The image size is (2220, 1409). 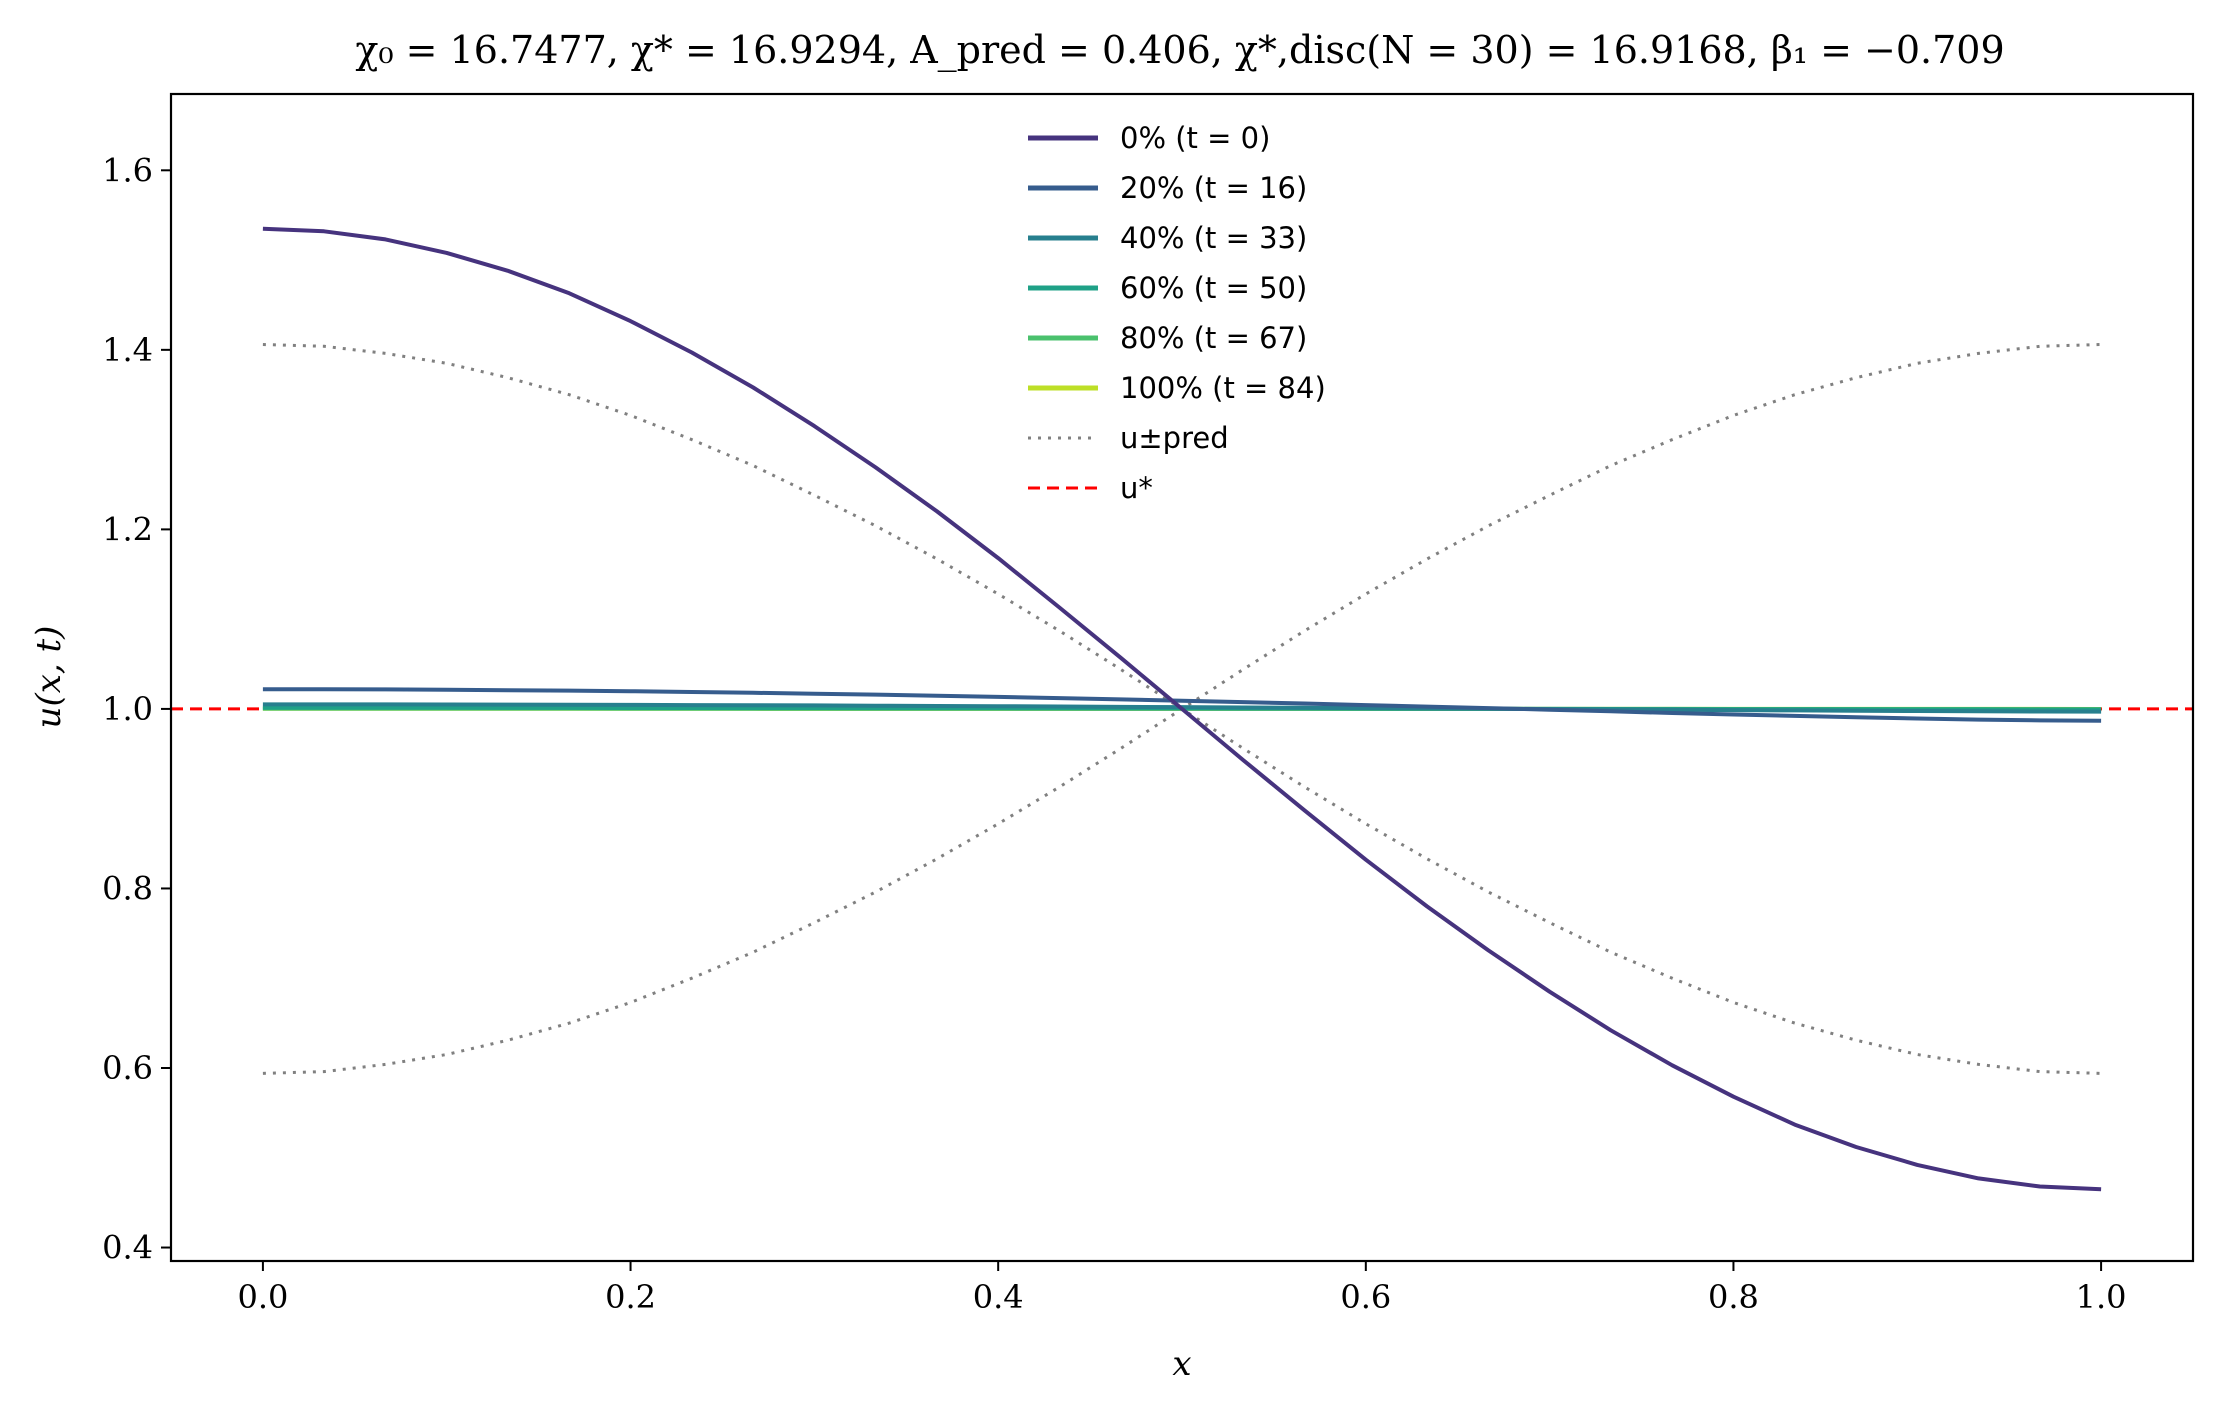 I want to click on y-tick-label: 0.6, so click(x=127, y=1068).